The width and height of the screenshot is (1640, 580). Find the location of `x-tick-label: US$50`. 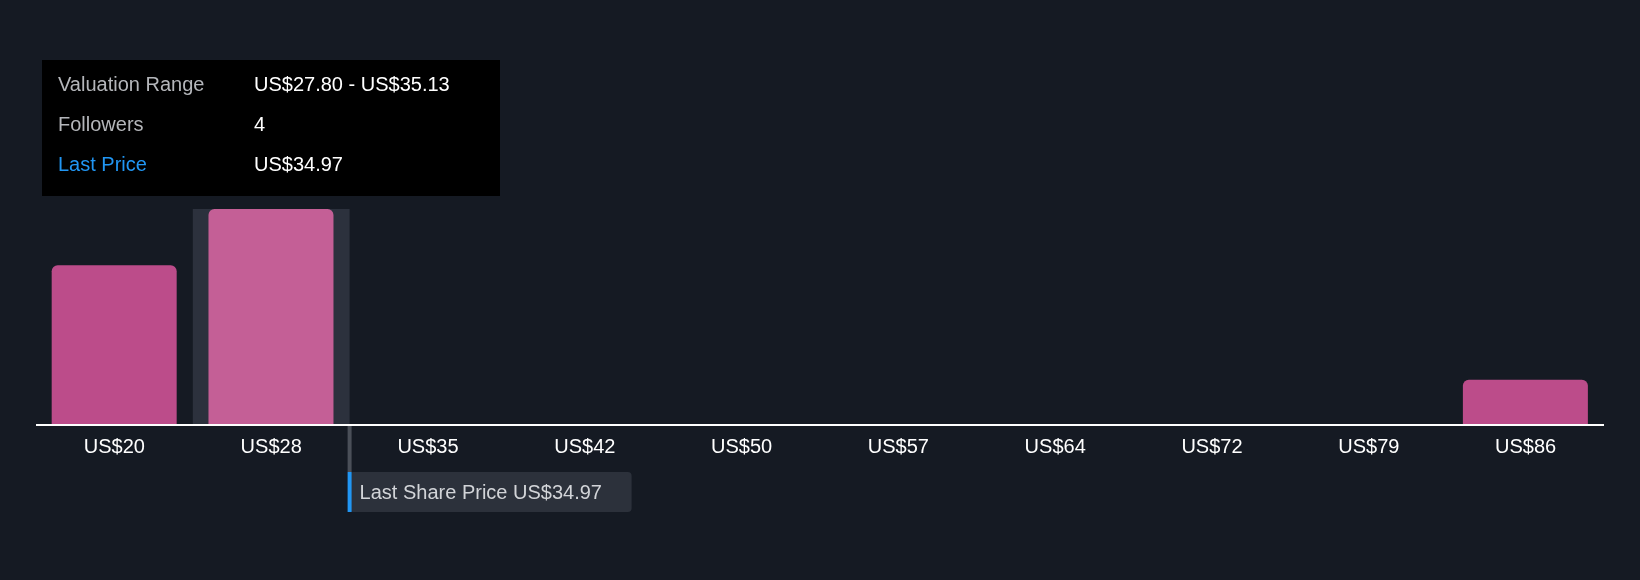

x-tick-label: US$50 is located at coordinates (742, 446).